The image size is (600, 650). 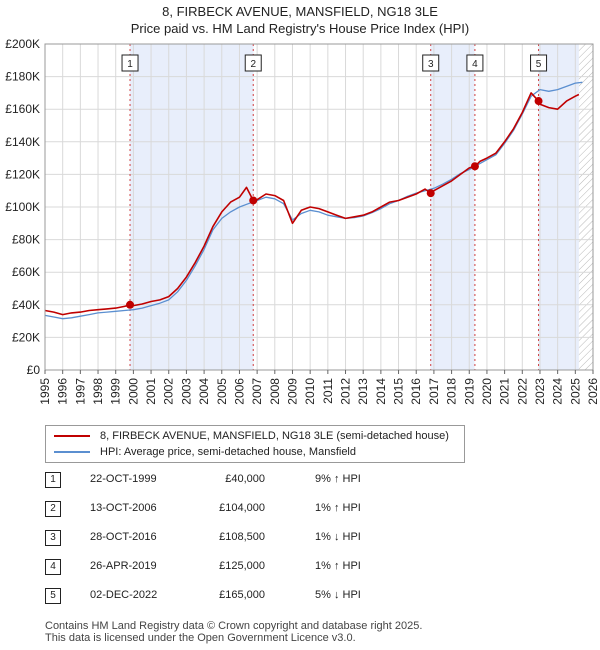 What do you see at coordinates (123, 566) in the screenshot?
I see `sale-date: 26-APR-2019` at bounding box center [123, 566].